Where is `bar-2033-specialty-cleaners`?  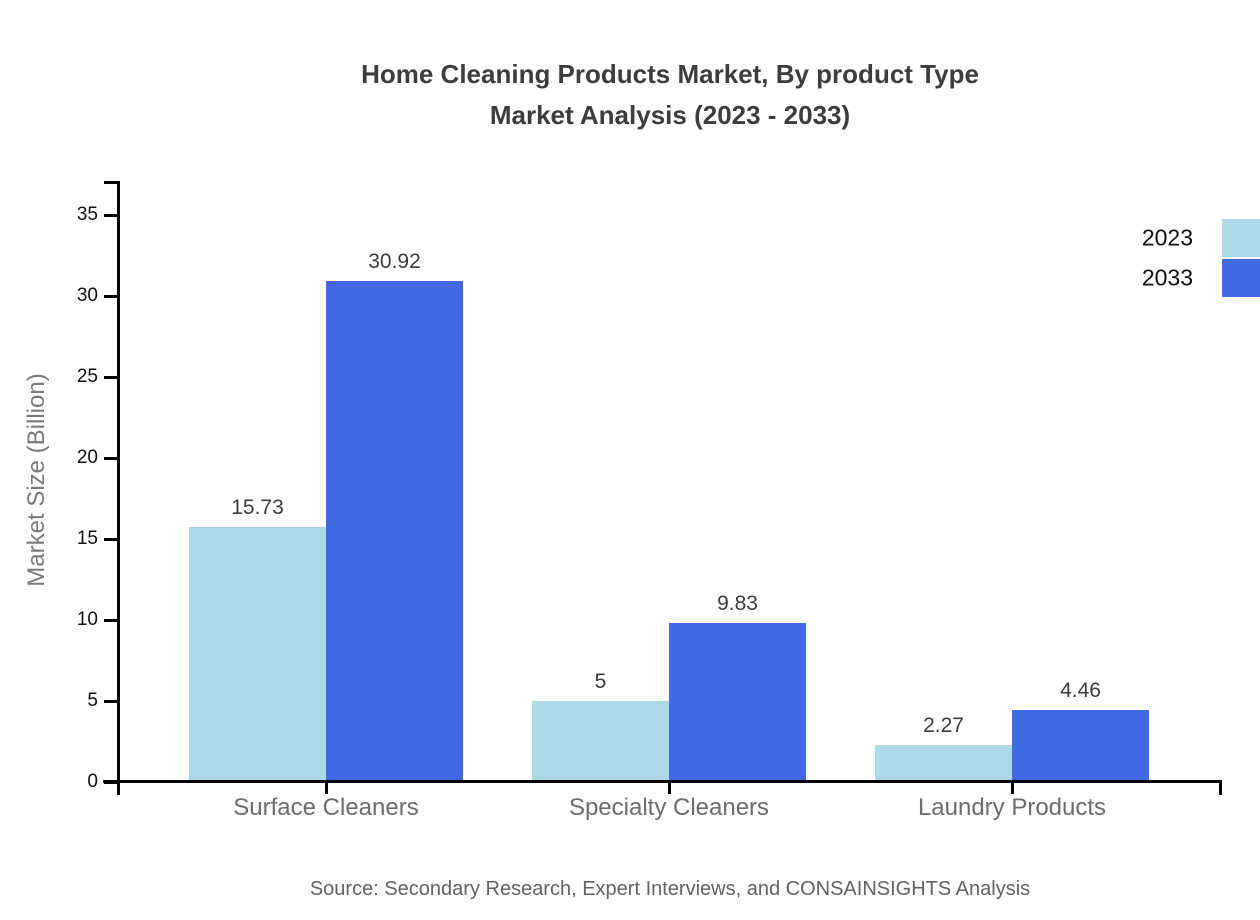 bar-2033-specialty-cleaners is located at coordinates (737, 702).